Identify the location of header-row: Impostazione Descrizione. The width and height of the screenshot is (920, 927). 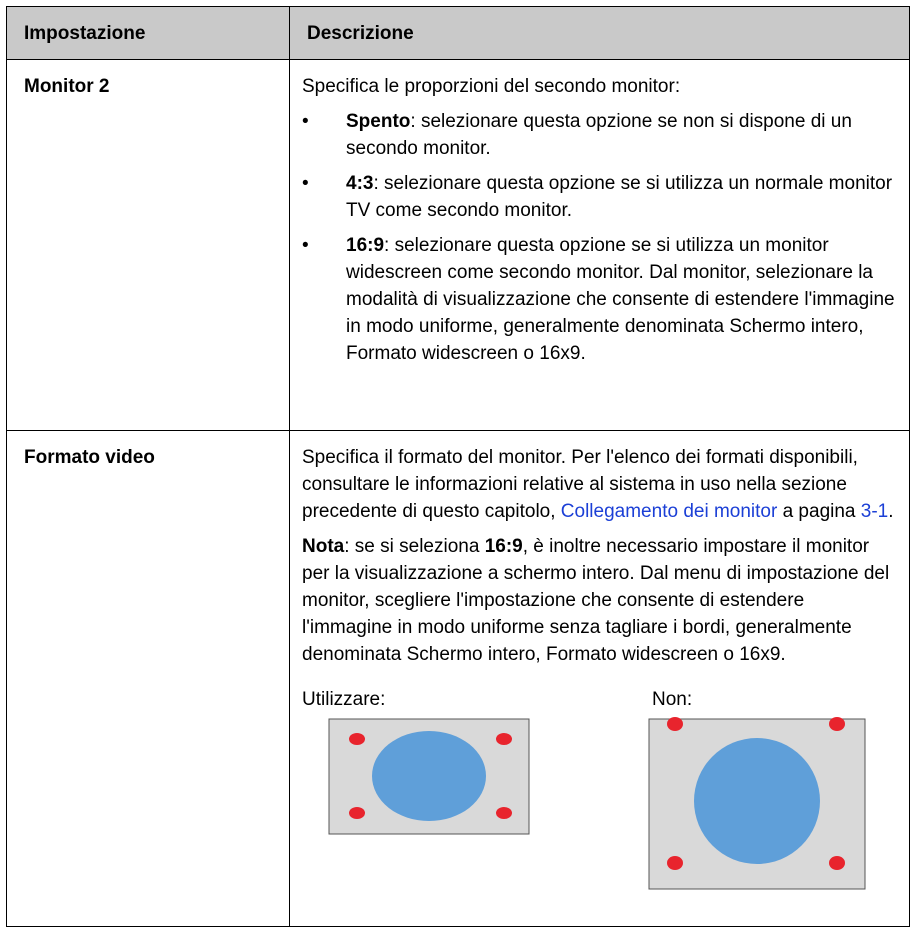
(458, 33).